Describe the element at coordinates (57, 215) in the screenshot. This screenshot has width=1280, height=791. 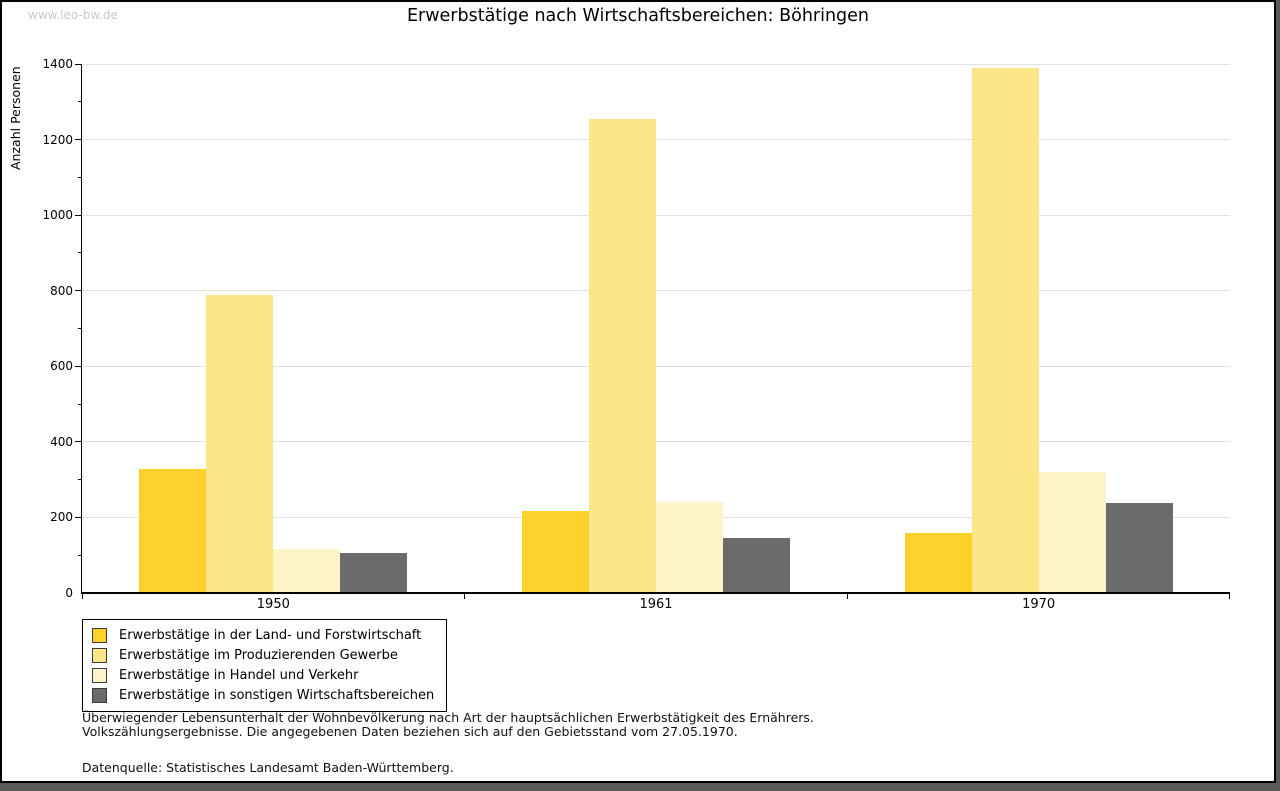
I see `y-tick-label: 1000` at that location.